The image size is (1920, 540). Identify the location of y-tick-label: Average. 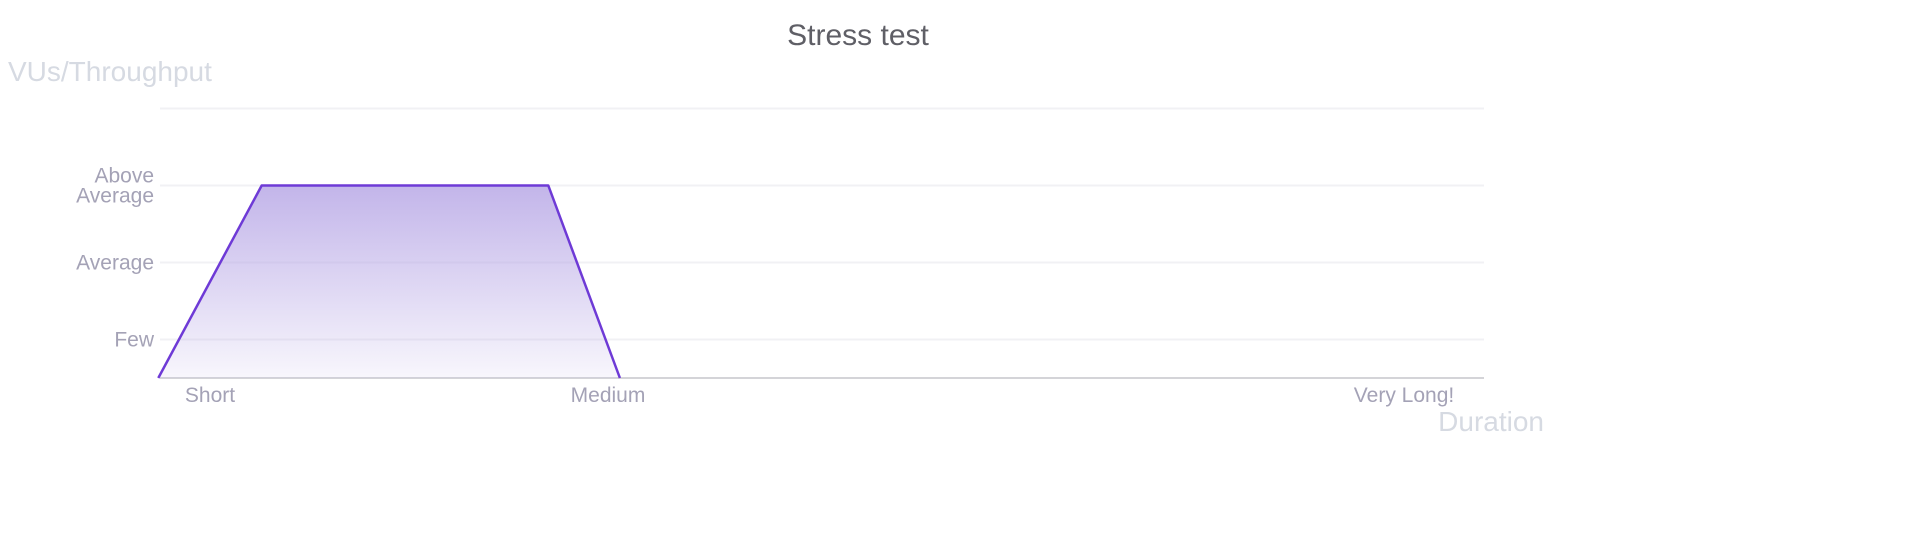
(115, 263).